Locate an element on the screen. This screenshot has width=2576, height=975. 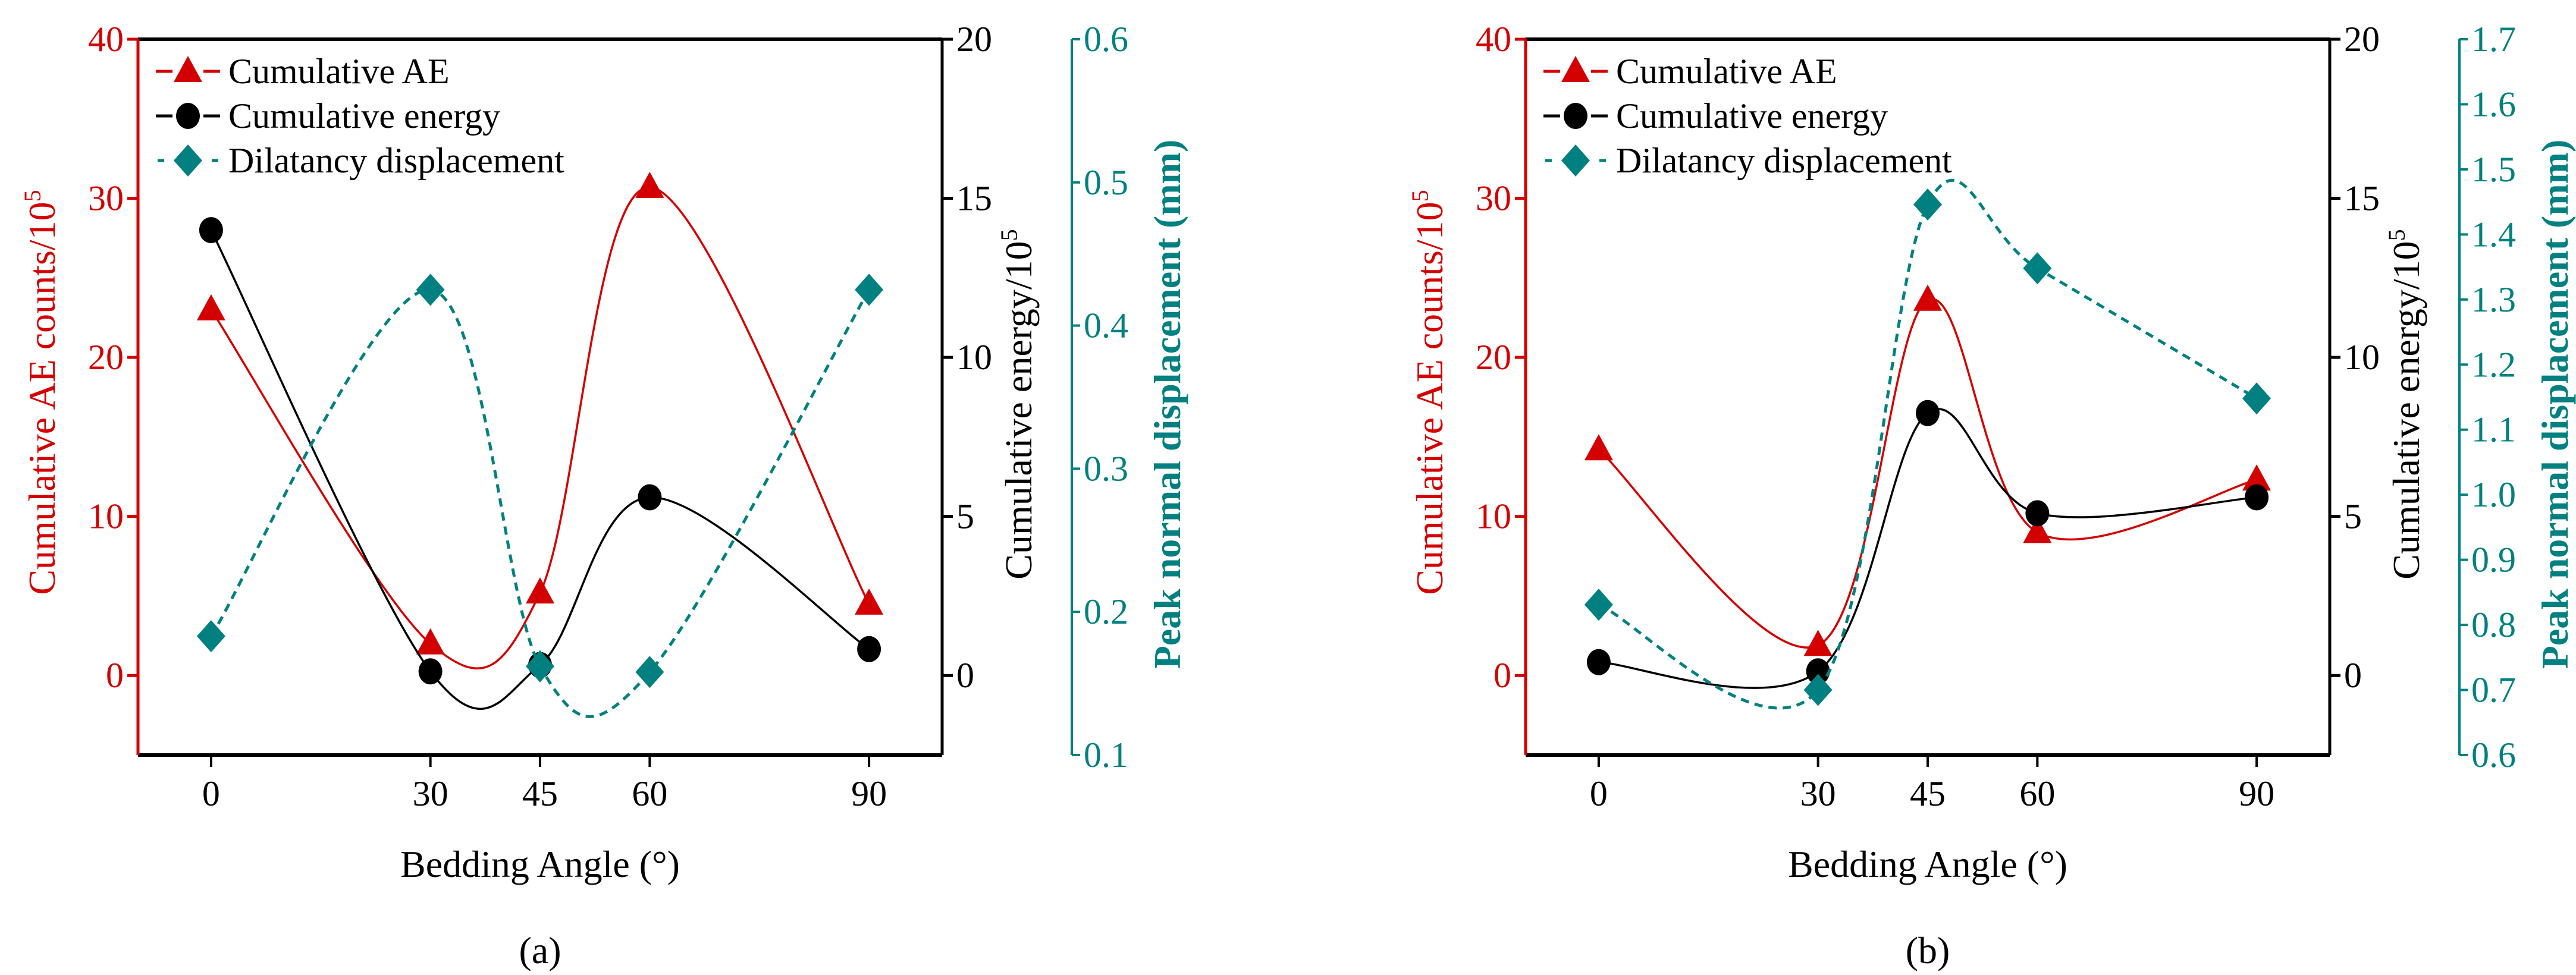
x-tick-label: 0 is located at coordinates (1599, 793).